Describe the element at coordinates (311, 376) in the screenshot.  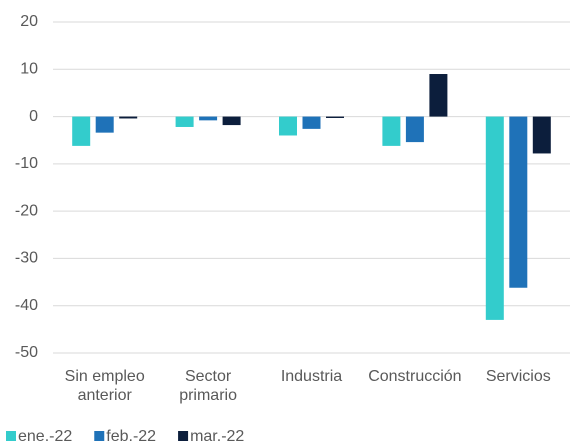
I see `x-tick-label: Industria` at that location.